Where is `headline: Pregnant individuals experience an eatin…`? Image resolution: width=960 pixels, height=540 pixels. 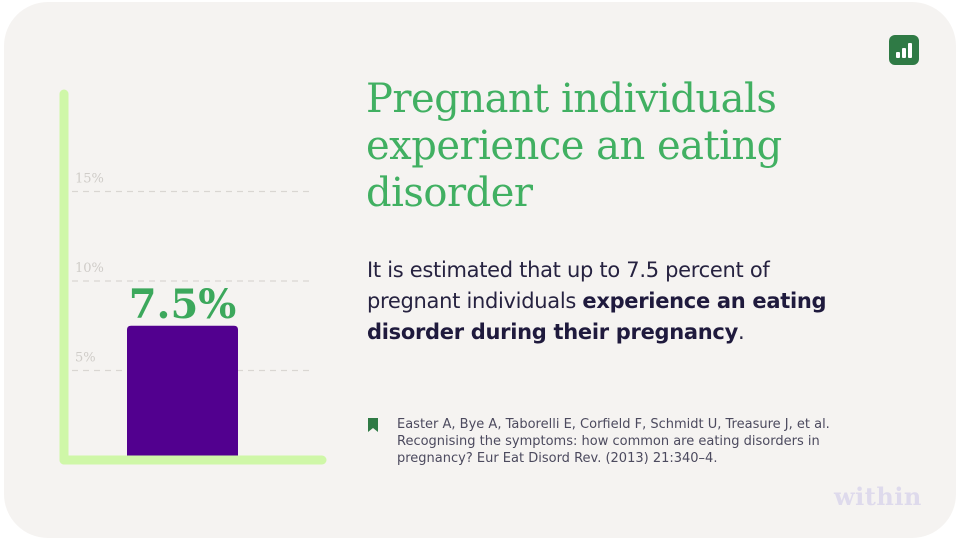 headline: Pregnant individuals experience an eatin… is located at coordinates (574, 146).